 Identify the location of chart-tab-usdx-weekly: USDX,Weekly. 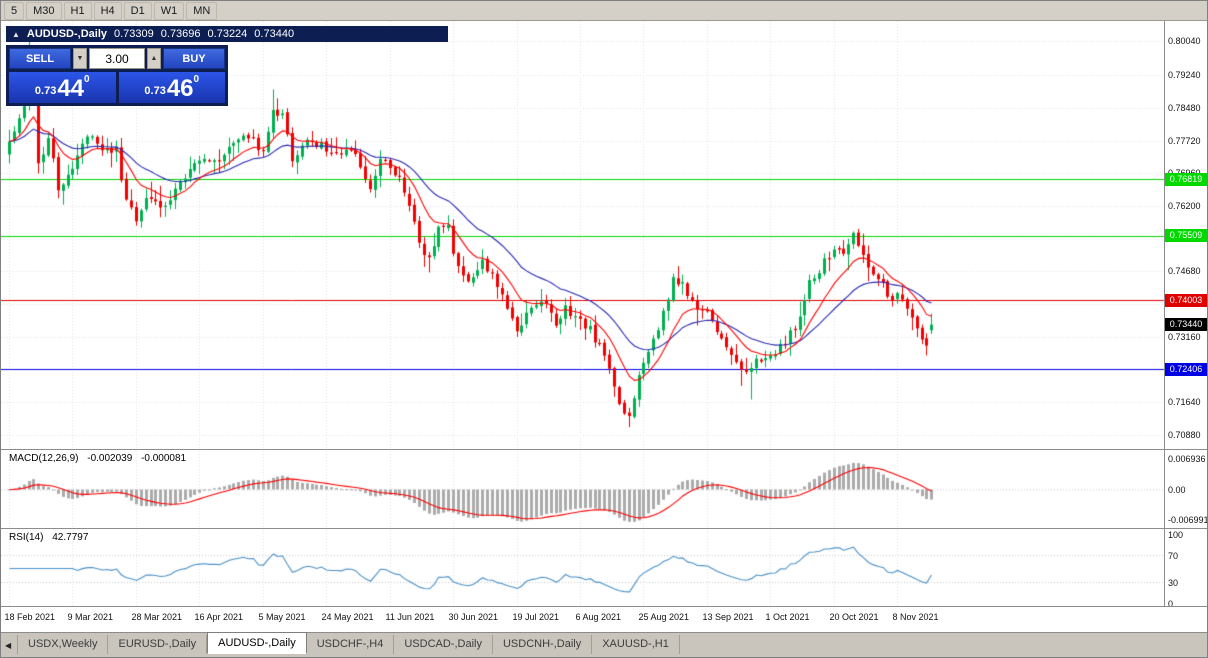
(63, 644).